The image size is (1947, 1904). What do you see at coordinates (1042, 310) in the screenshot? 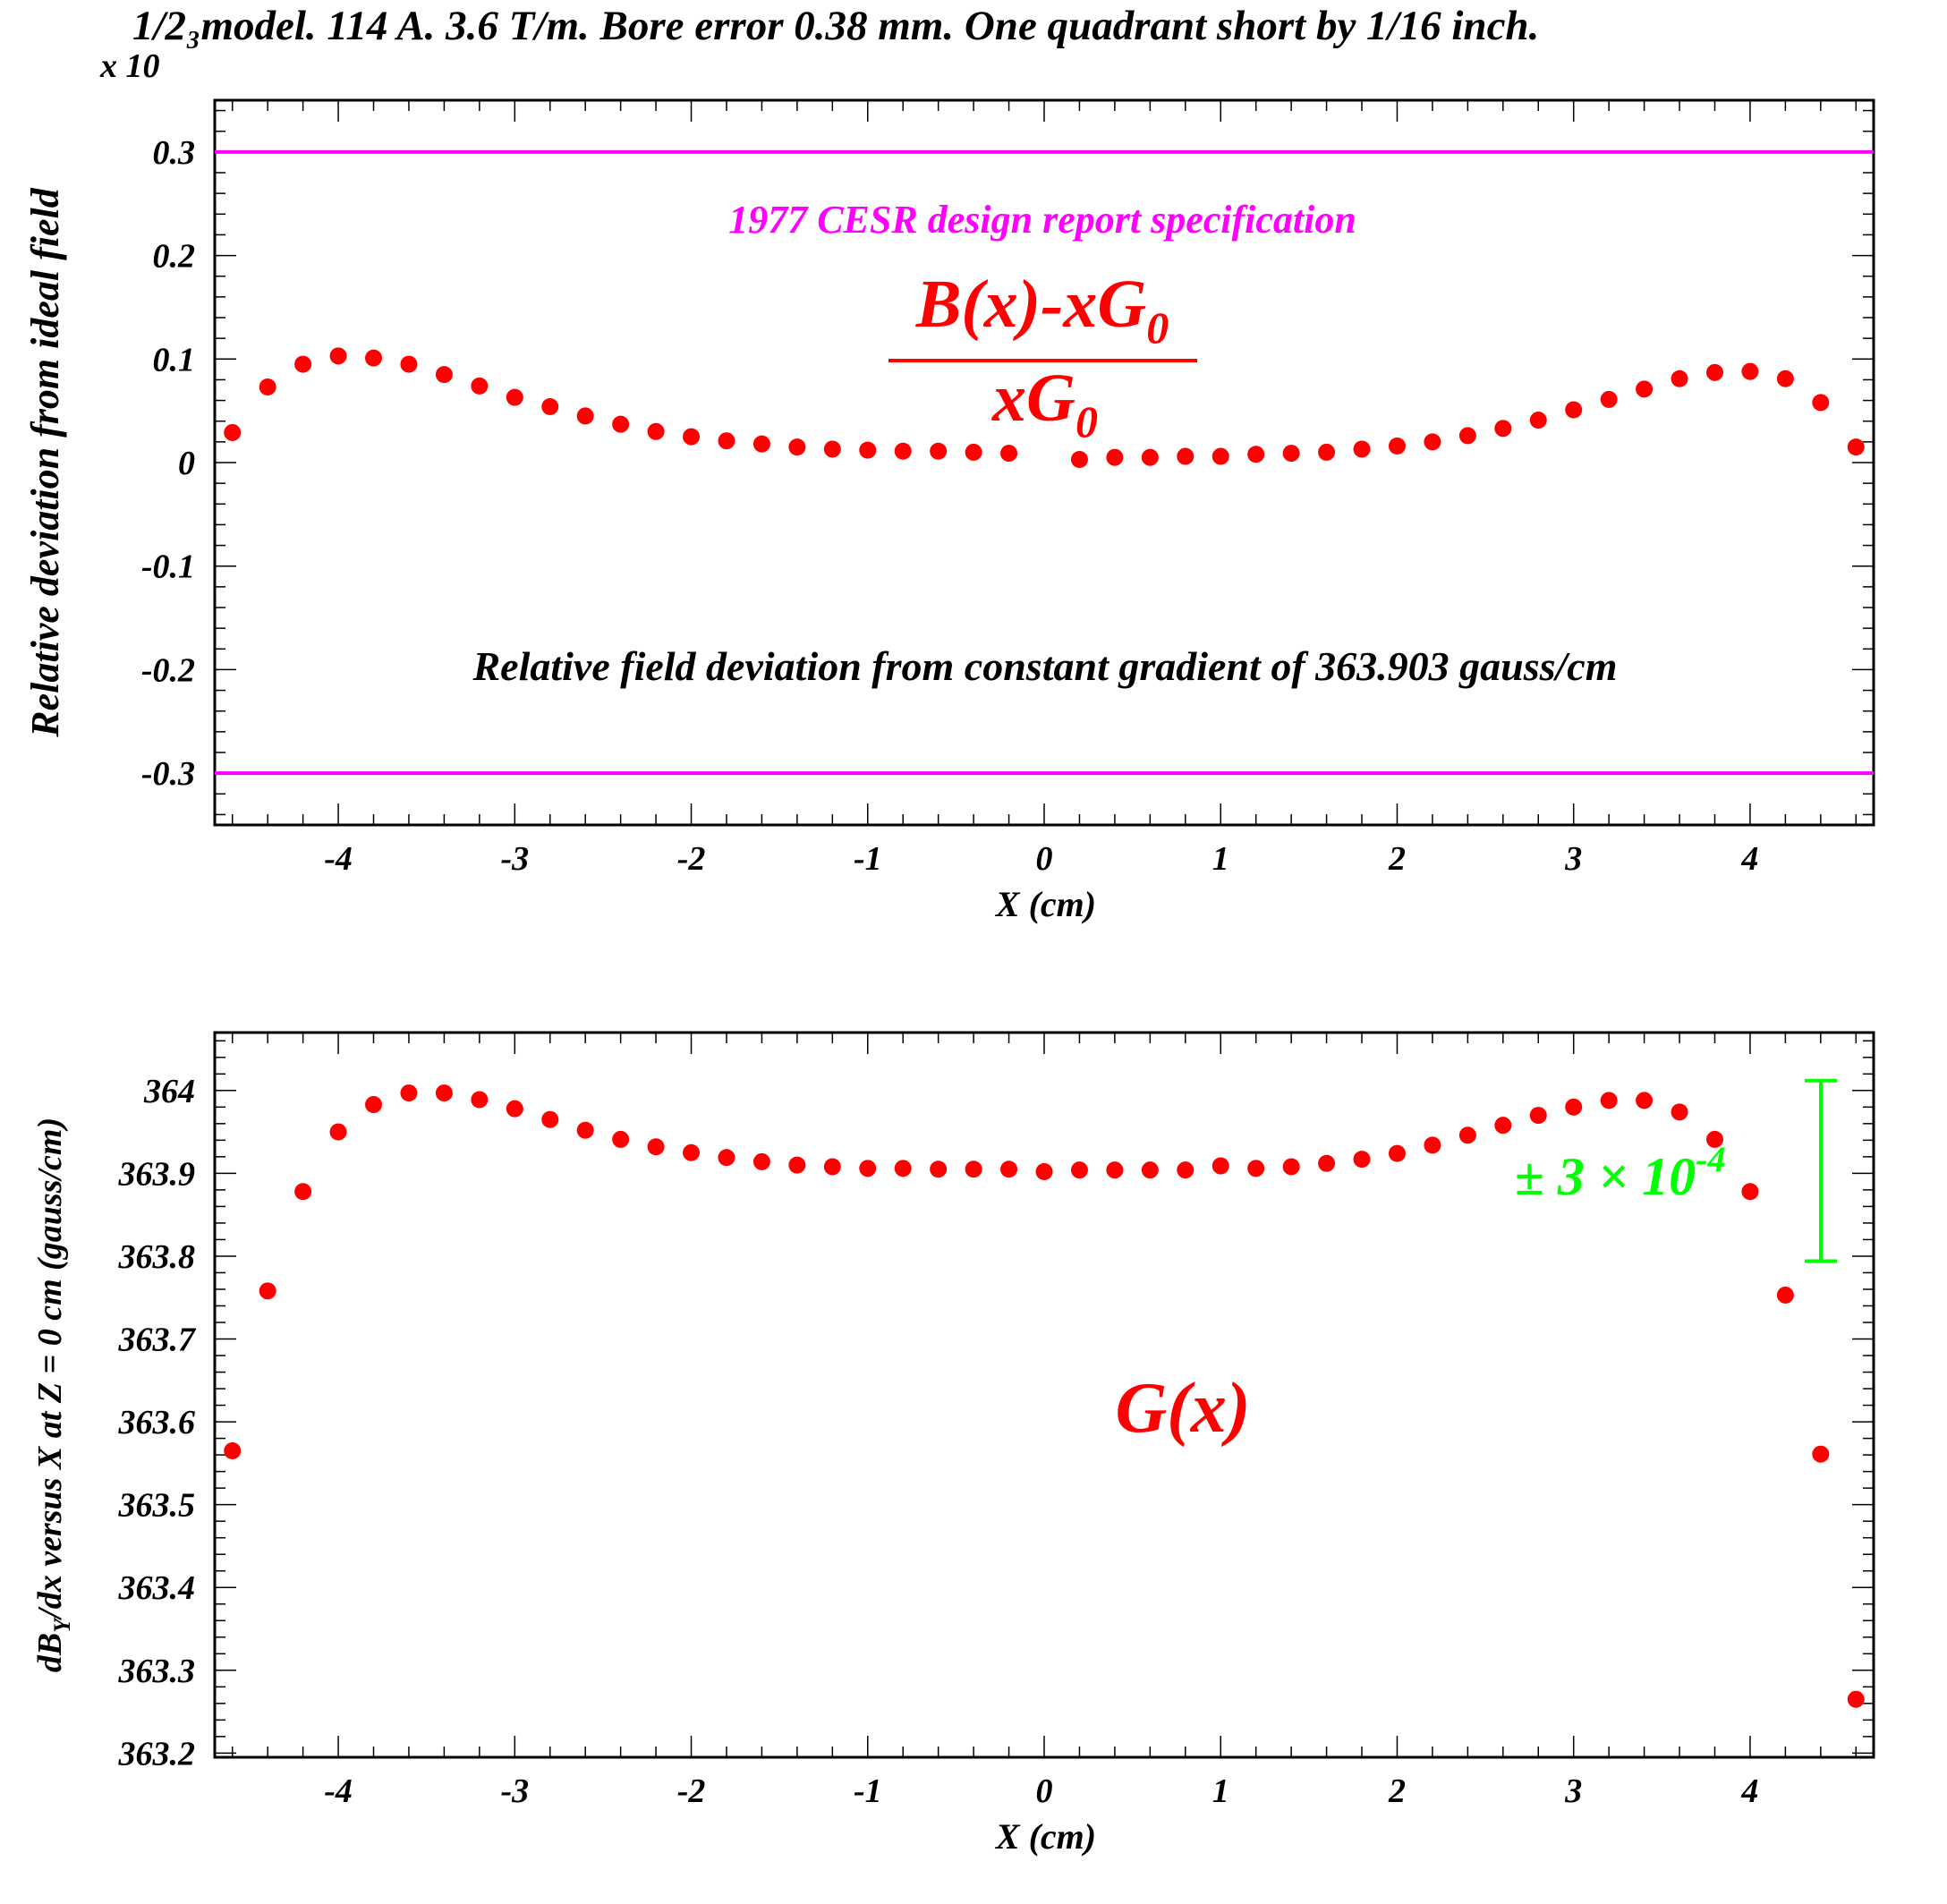
I see `formula-numerator: B(x)-xG0` at bounding box center [1042, 310].